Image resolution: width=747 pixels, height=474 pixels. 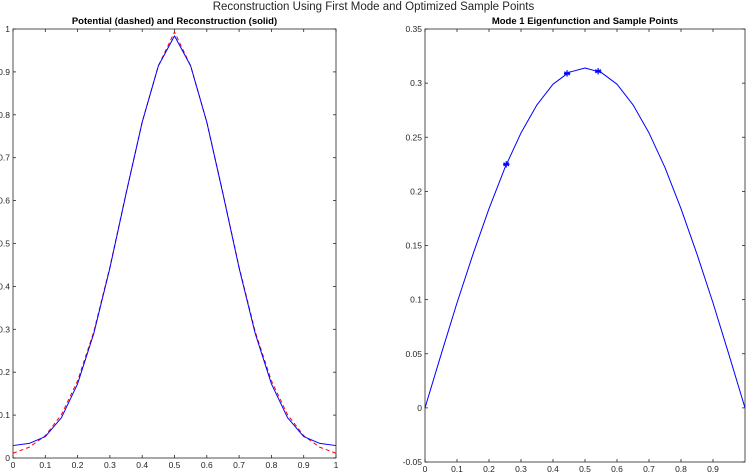 What do you see at coordinates (5, 115) in the screenshot?
I see `y-tick-label: 0.8` at bounding box center [5, 115].